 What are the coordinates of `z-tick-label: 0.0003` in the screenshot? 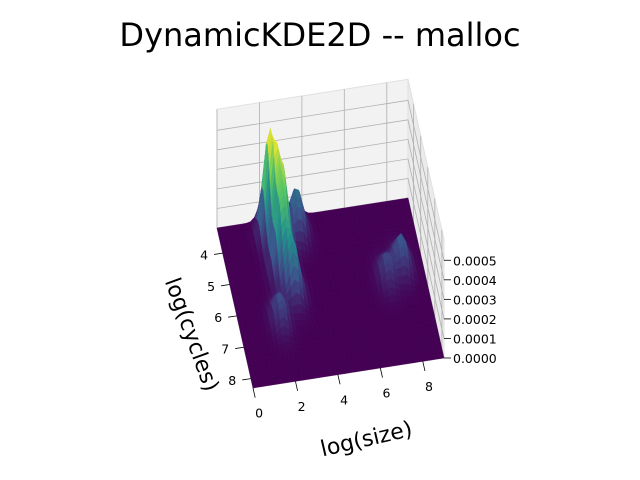 It's located at (475, 299).